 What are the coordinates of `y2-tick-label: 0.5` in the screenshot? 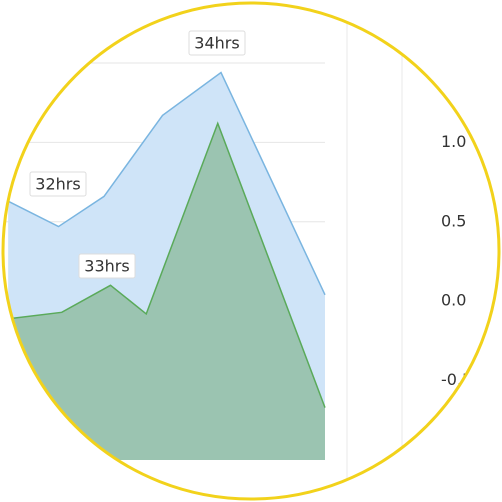 It's located at (453, 220).